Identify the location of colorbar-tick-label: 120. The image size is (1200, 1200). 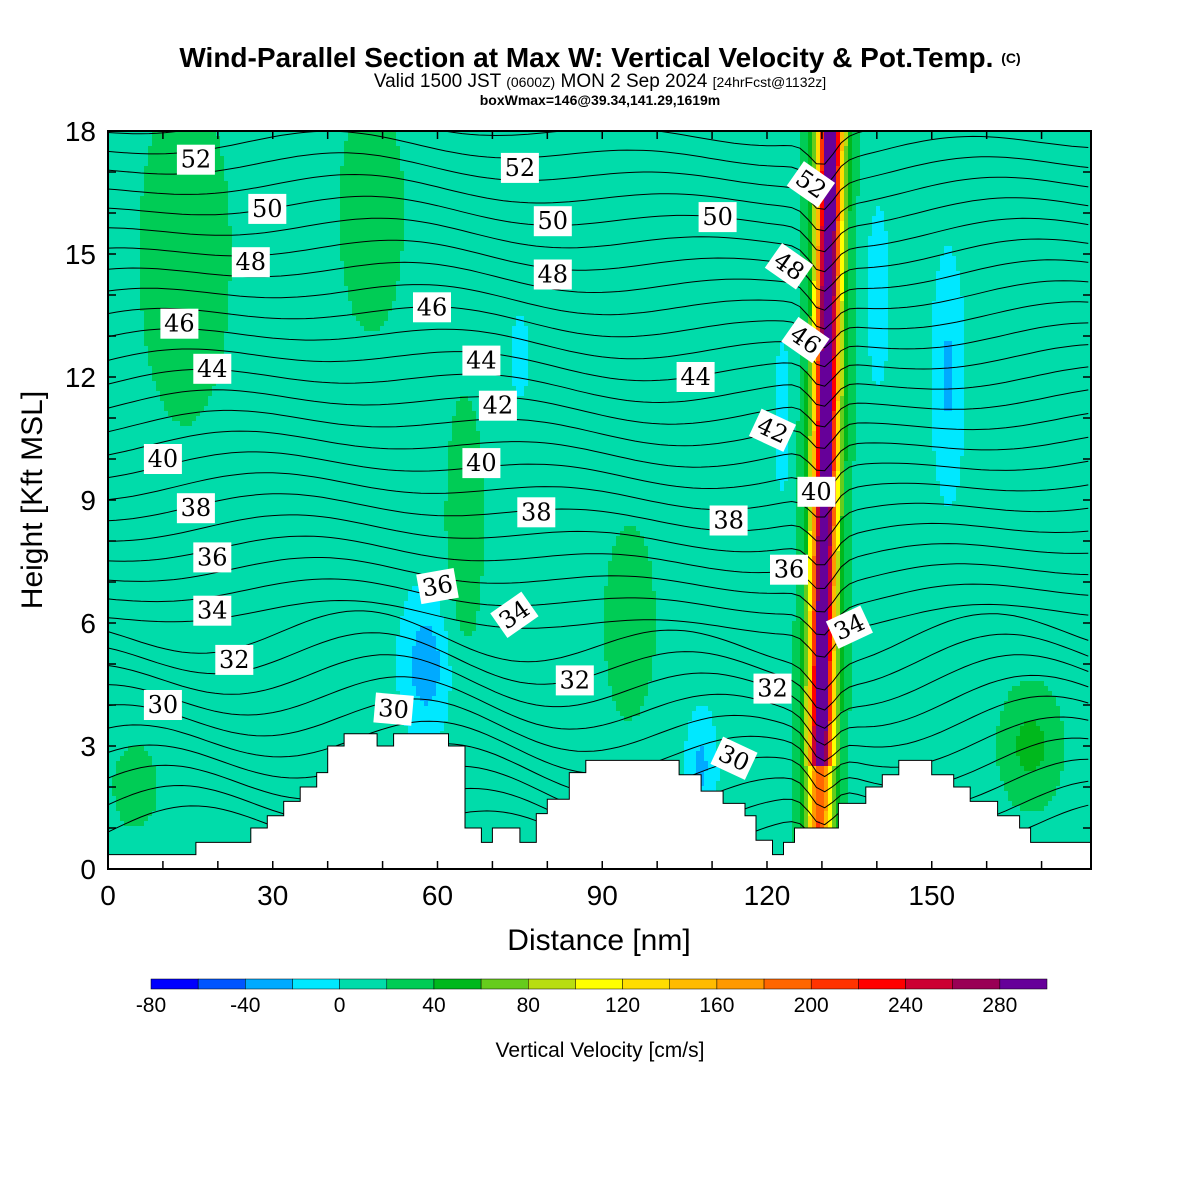
(622, 1005).